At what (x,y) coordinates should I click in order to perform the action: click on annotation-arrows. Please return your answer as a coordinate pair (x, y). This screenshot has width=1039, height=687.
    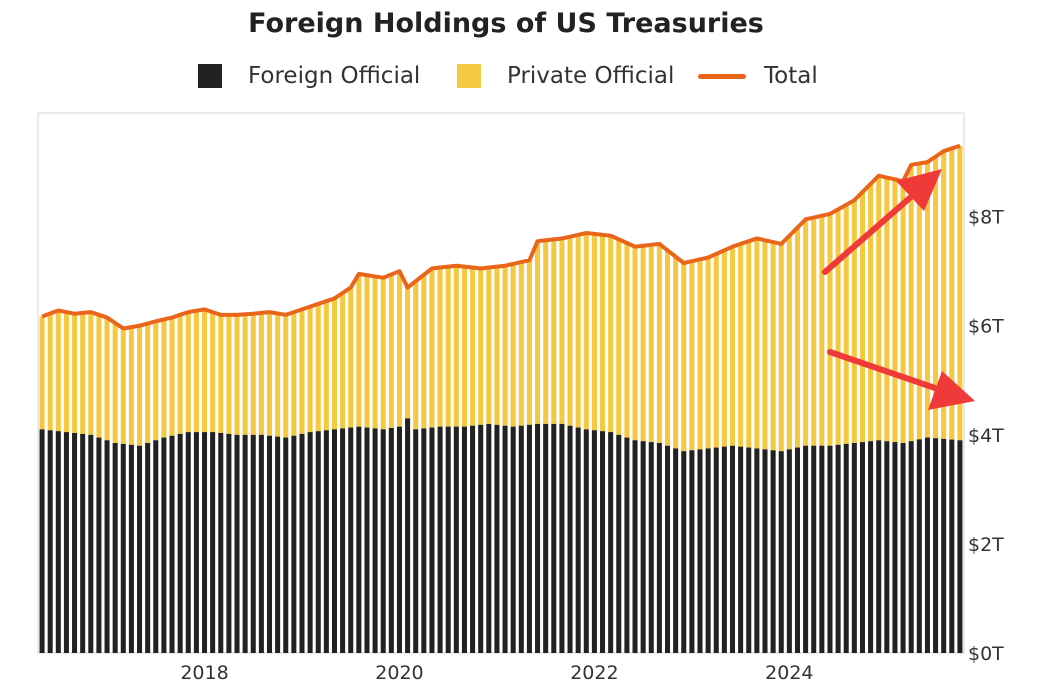
    Looking at the image, I should click on (898, 289).